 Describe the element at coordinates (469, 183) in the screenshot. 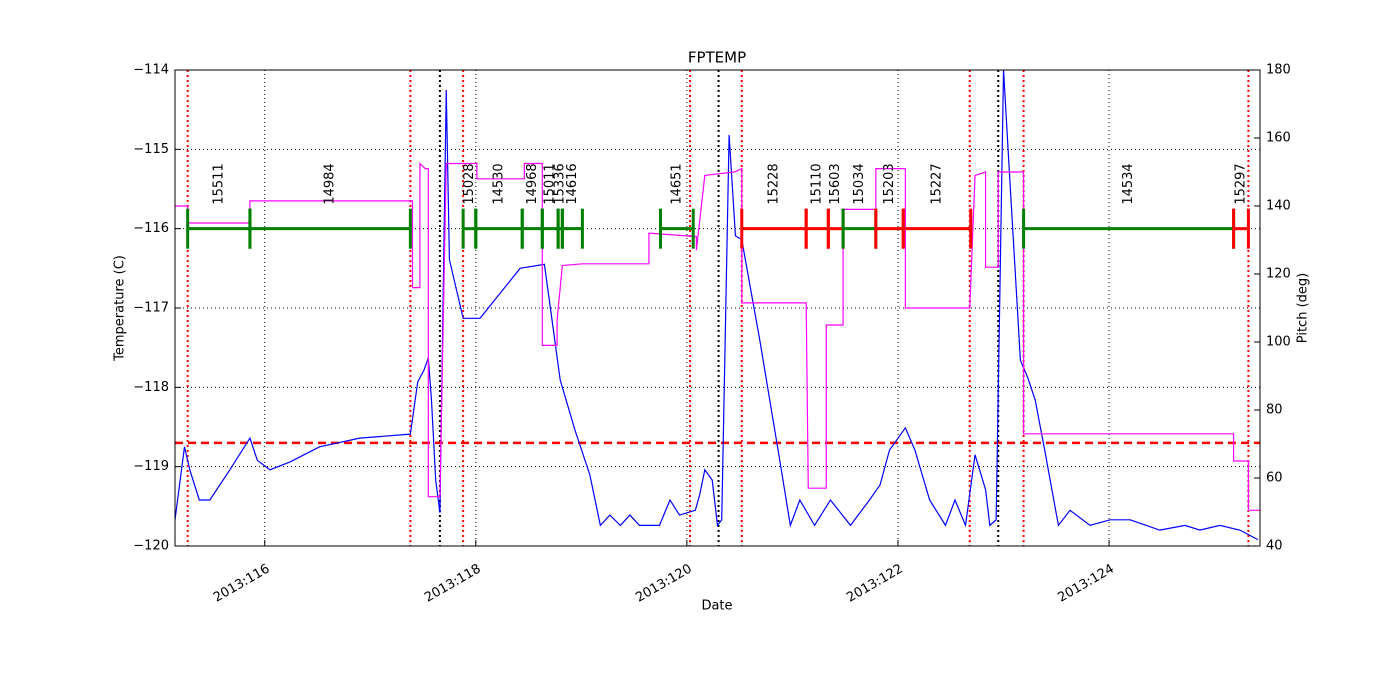

I see `obs-label: 15028` at that location.